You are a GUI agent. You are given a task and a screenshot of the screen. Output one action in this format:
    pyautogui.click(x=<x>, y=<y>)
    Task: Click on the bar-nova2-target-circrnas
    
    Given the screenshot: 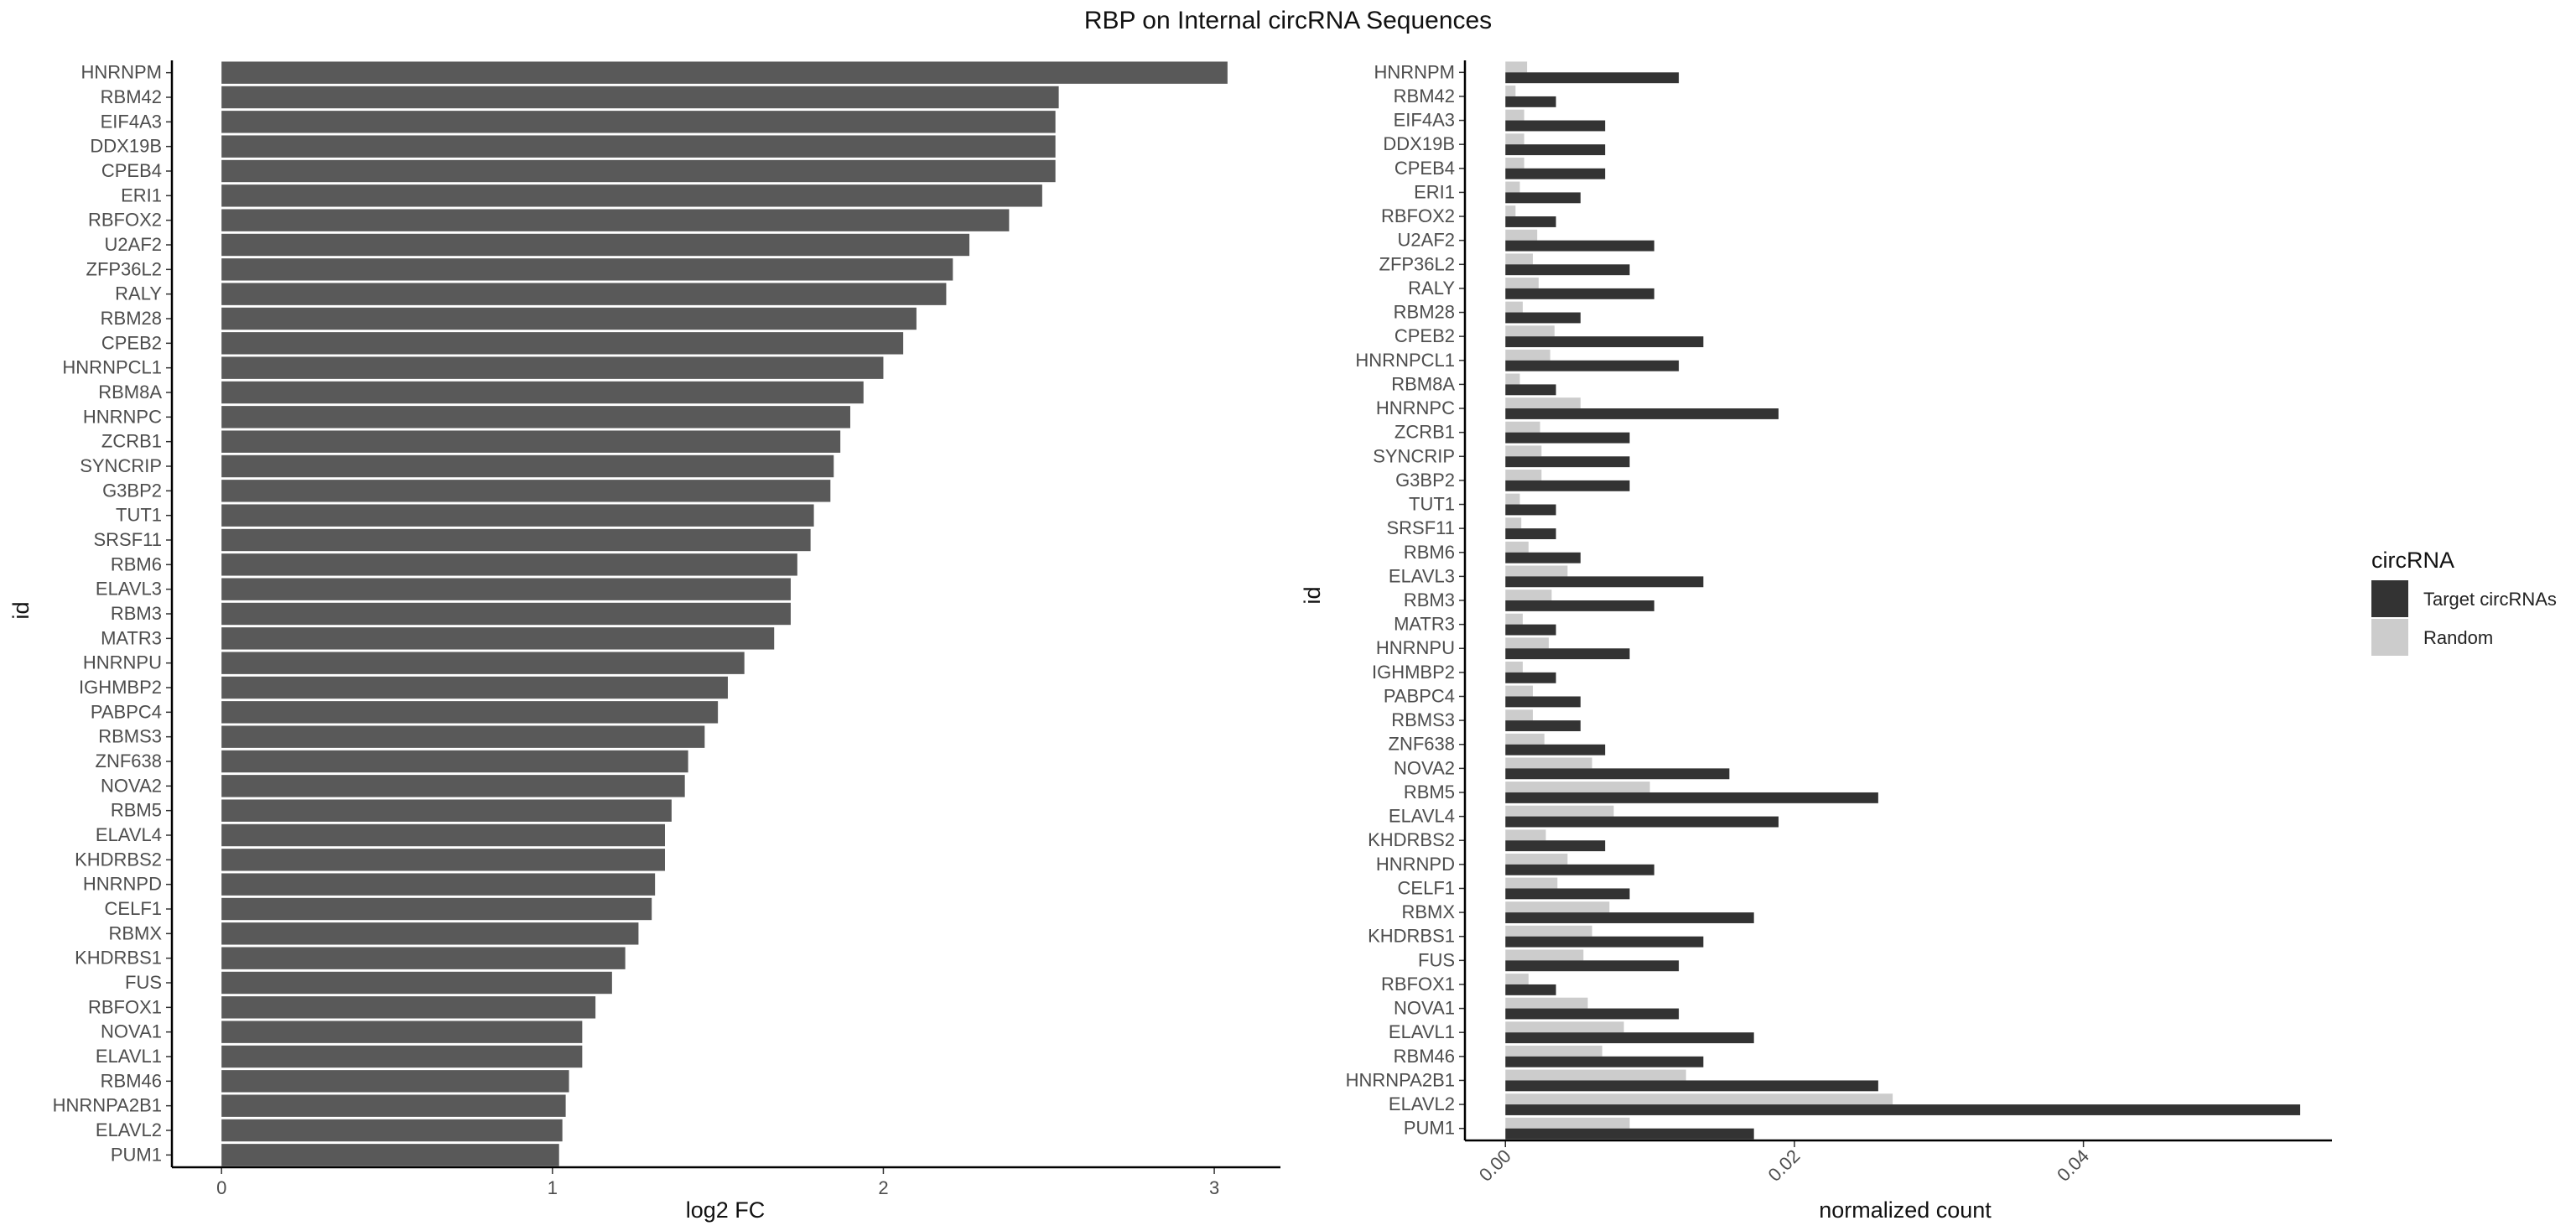 What is the action you would take?
    pyautogui.click(x=1617, y=774)
    